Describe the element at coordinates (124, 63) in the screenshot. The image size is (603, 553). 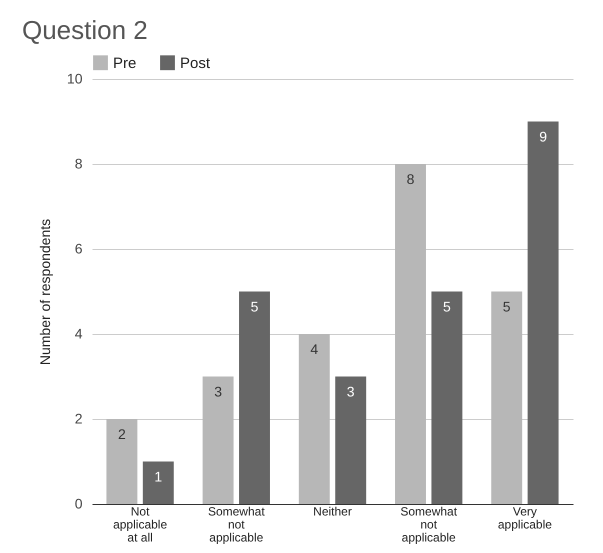
I see `legend-label: Pre` at that location.